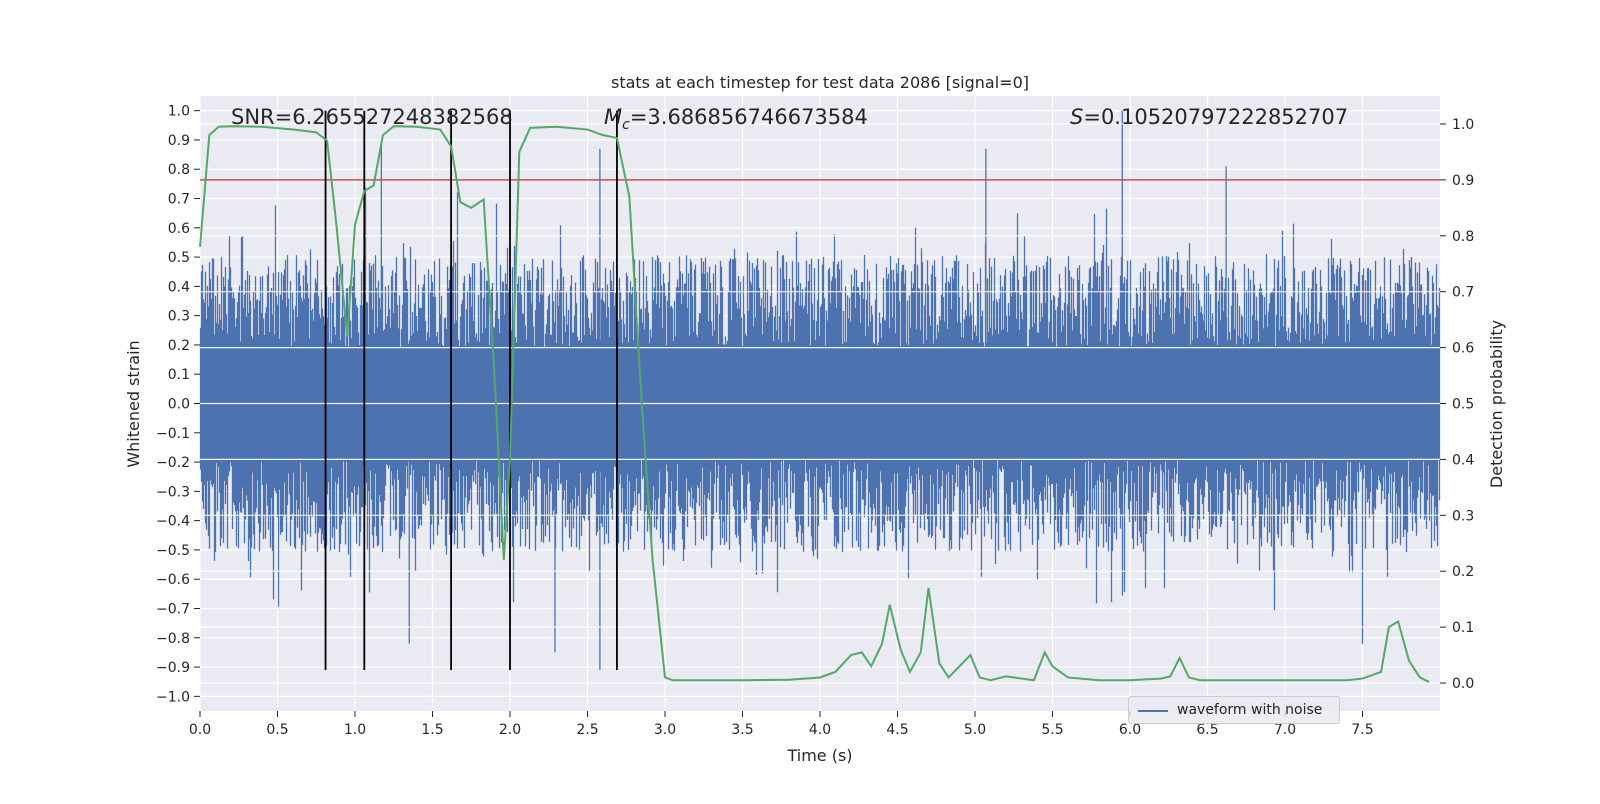 This screenshot has width=1600, height=804. Describe the element at coordinates (1463, 293) in the screenshot. I see `y-tick-label-right: 0.7` at that location.